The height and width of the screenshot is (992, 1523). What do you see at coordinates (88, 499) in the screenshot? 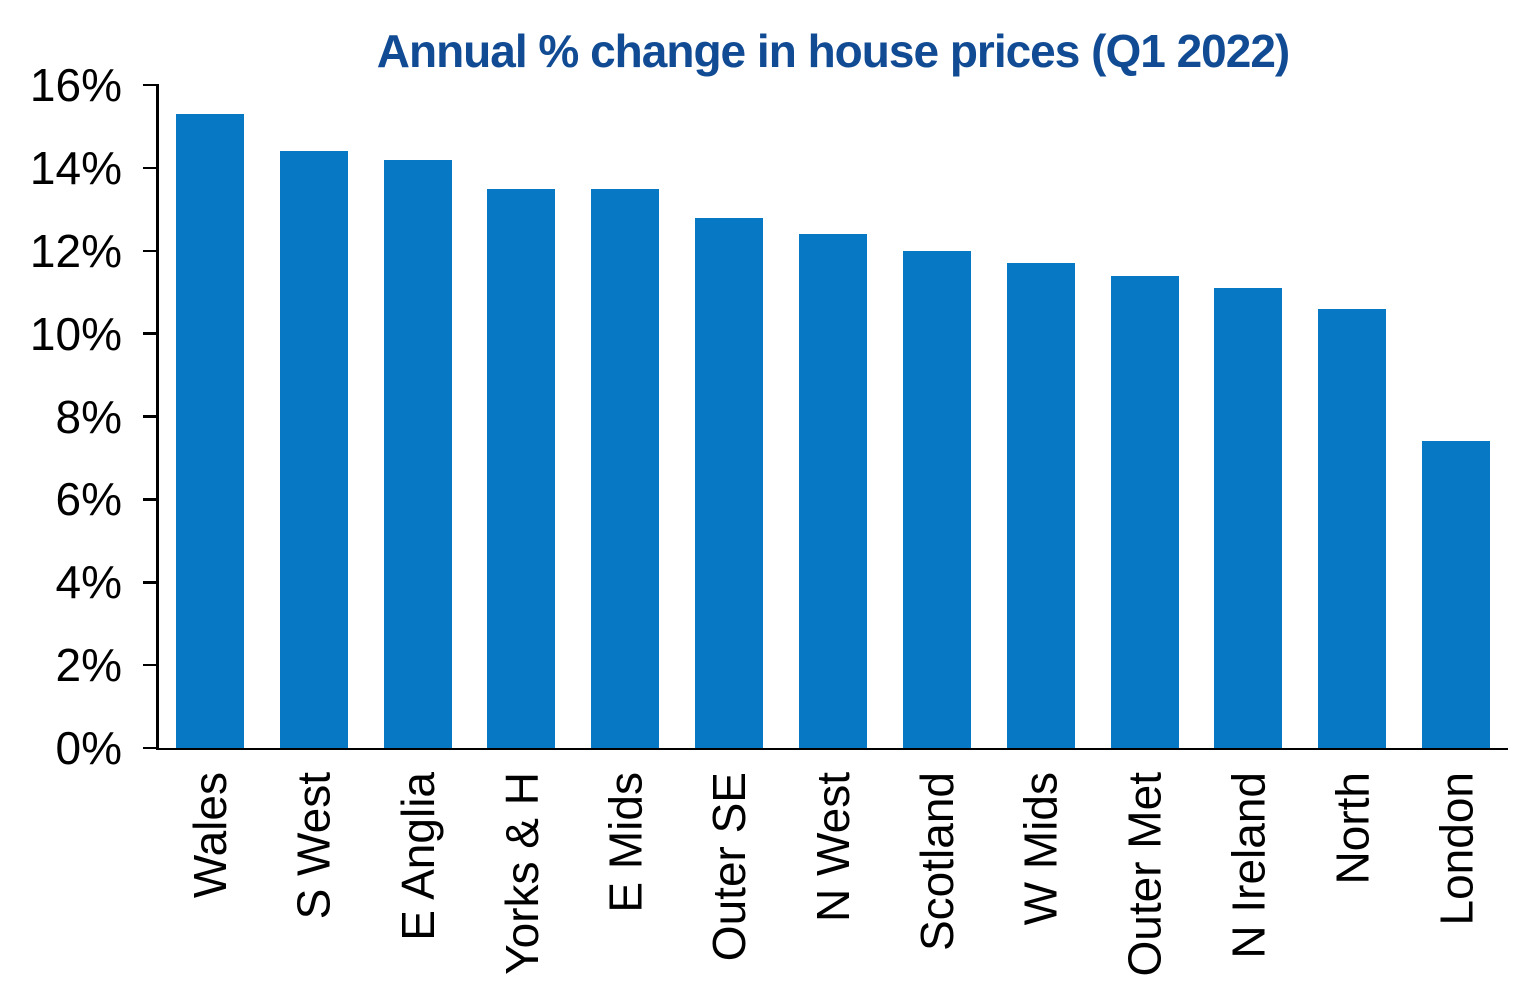
I see `y-tick-label: 6%` at bounding box center [88, 499].